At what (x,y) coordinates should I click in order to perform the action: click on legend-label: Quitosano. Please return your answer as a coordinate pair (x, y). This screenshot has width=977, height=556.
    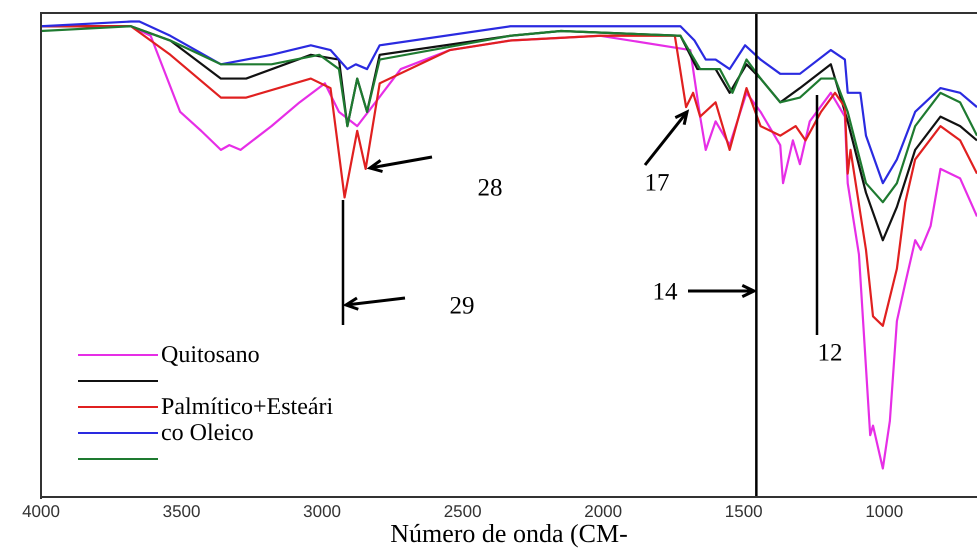
    Looking at the image, I should click on (210, 355).